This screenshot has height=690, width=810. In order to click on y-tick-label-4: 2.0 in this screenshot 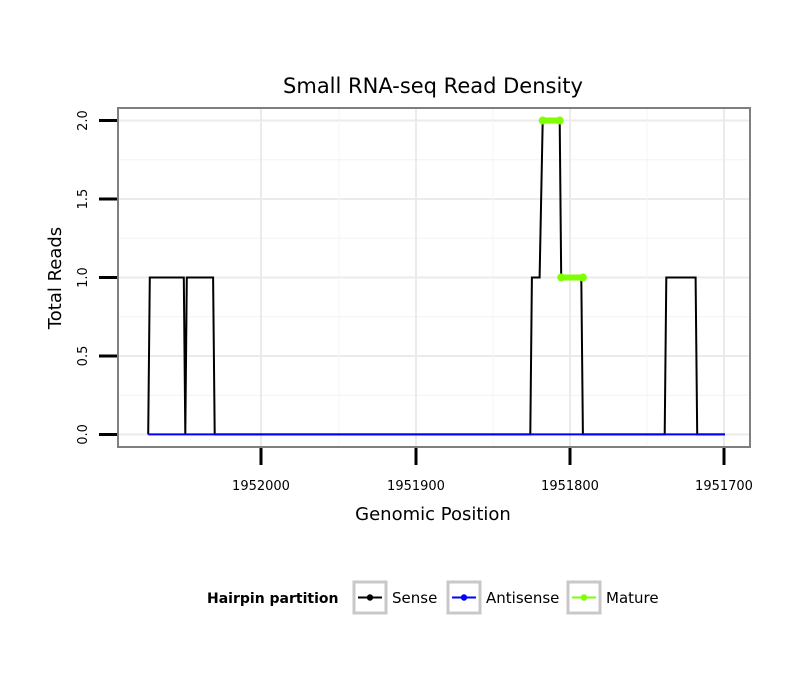, I will do `click(83, 120)`.